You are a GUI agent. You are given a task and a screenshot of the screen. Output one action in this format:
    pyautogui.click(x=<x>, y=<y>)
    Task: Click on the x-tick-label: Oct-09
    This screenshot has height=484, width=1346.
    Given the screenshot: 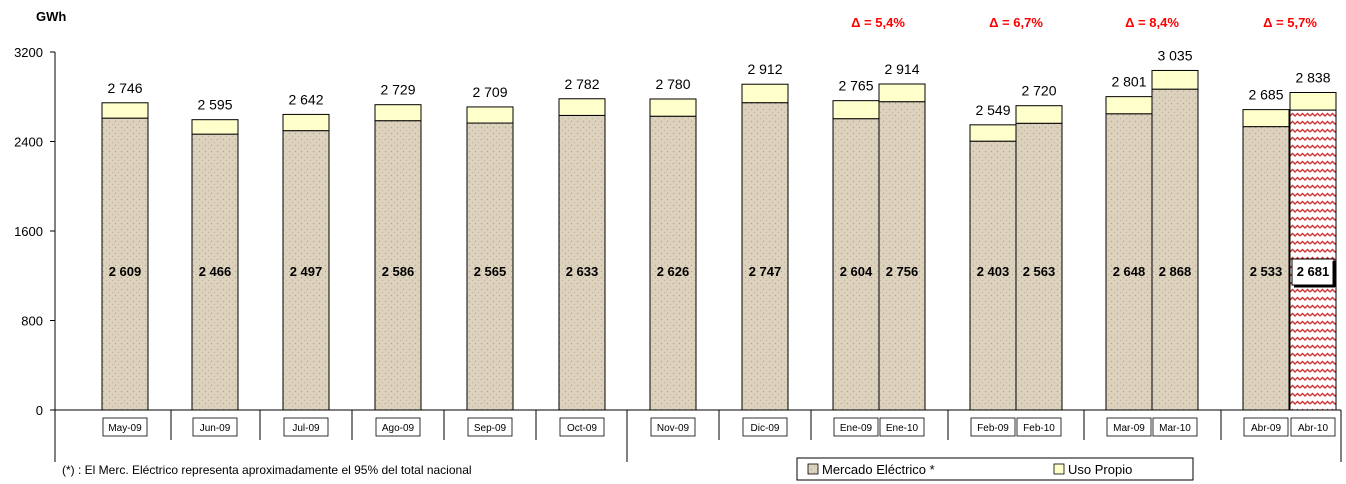 What is the action you would take?
    pyautogui.click(x=582, y=428)
    